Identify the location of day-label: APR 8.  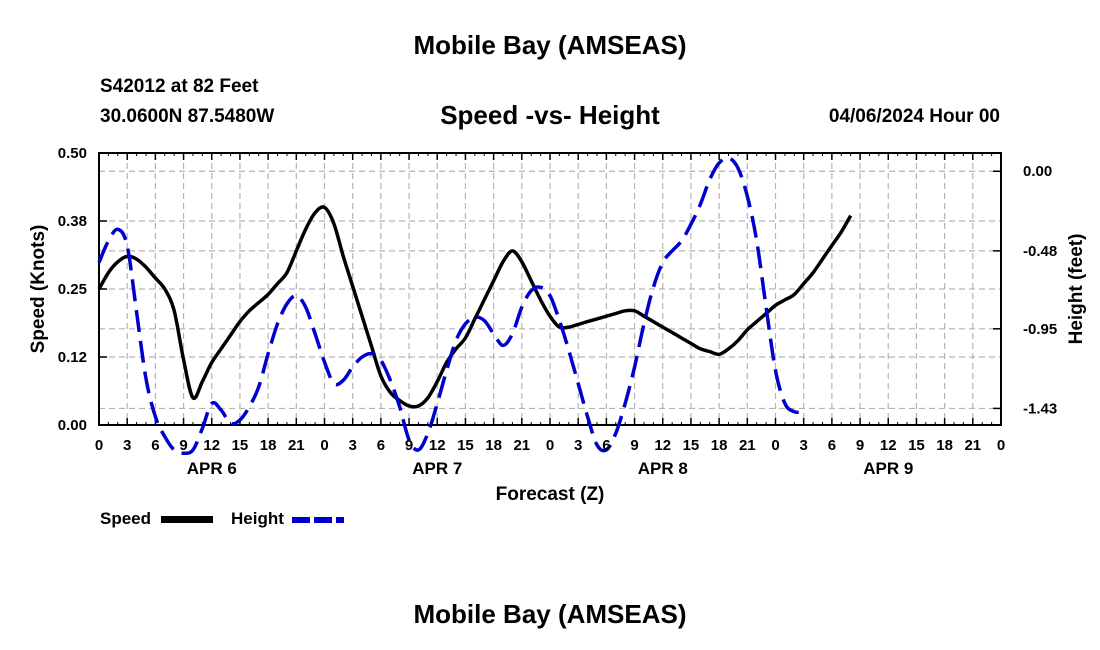
(663, 468).